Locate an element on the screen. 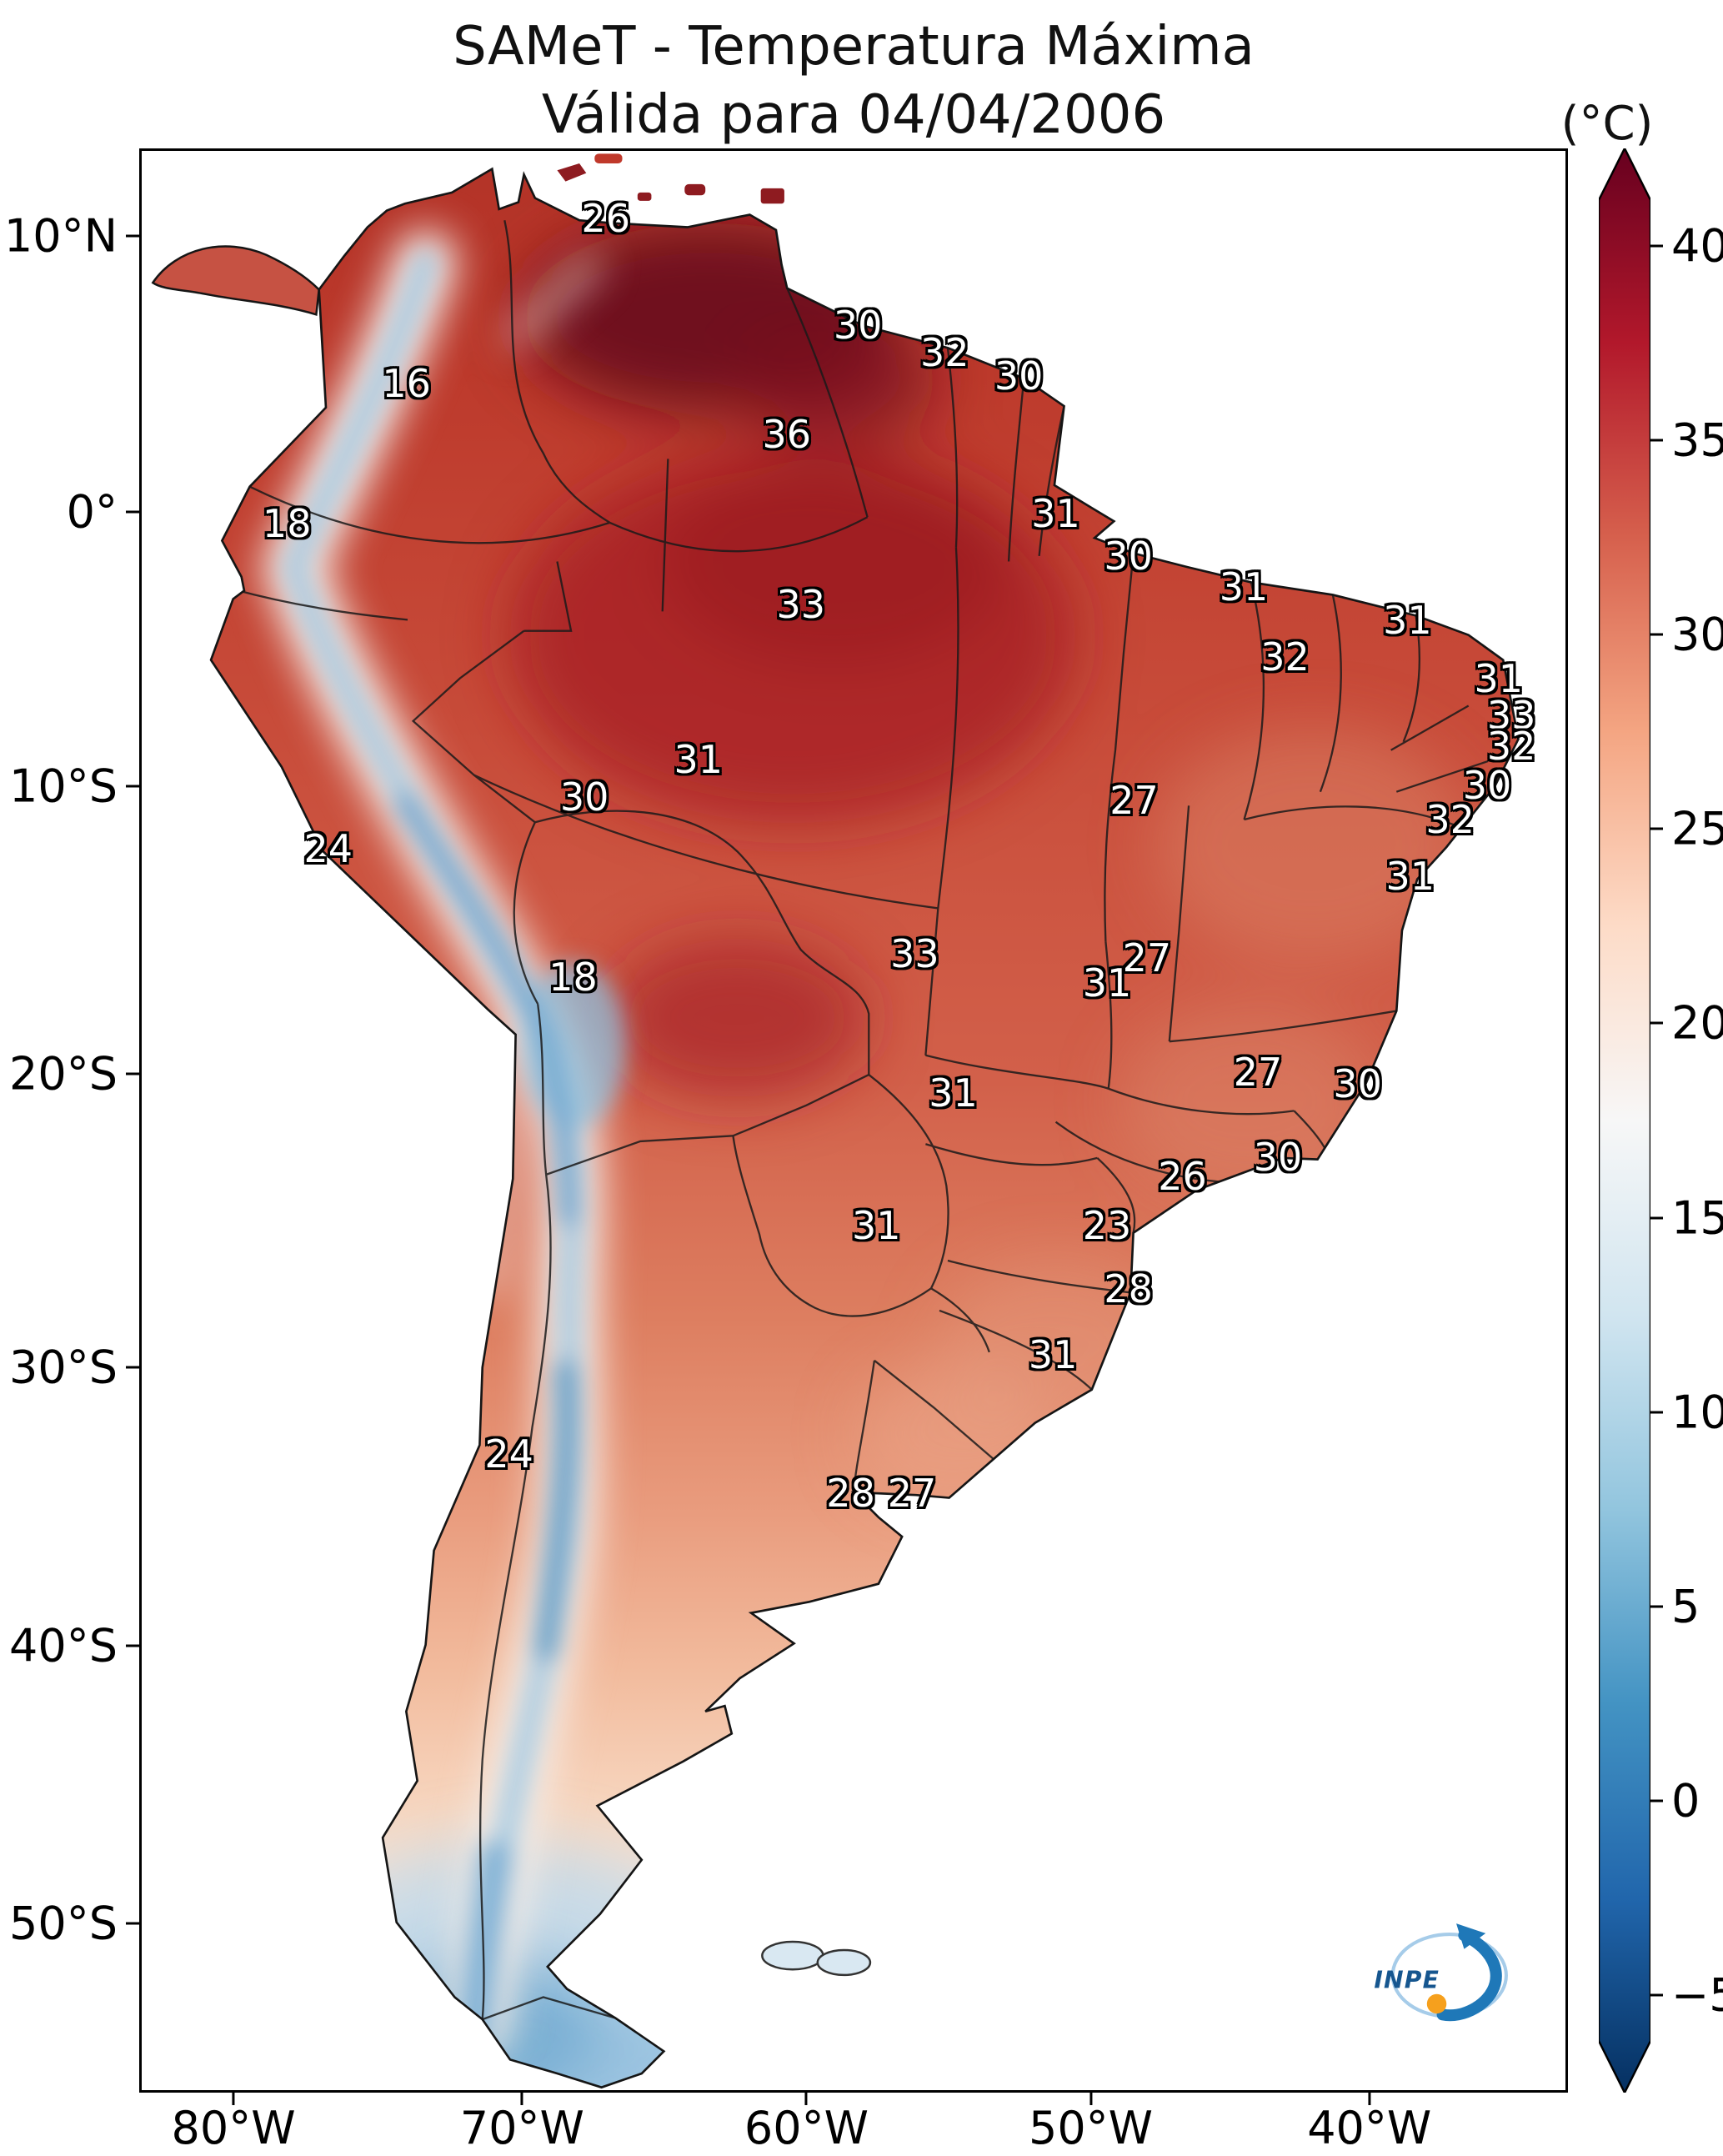  colorbar-gradient-bar is located at coordinates (1624, 1120).